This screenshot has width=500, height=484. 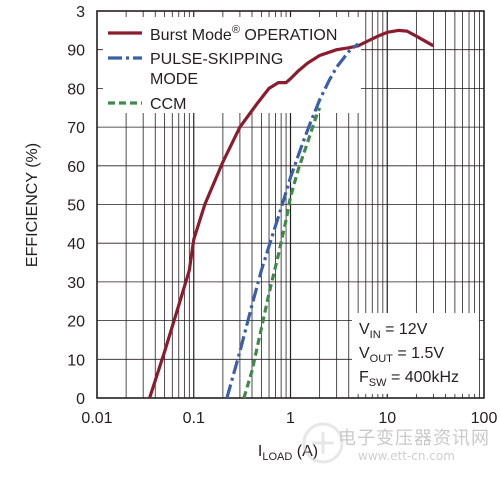 I want to click on y-tick-label: 90, so click(x=76, y=51).